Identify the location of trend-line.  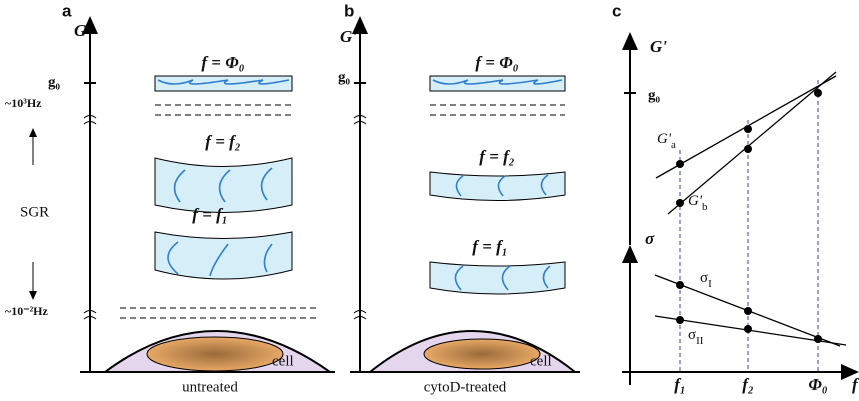
(752, 143).